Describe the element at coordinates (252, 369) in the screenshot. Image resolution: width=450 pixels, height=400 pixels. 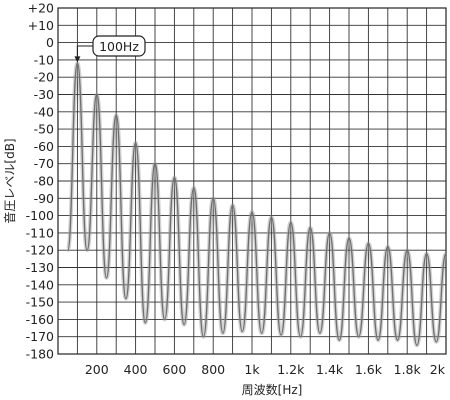
I see `x-tick-label: 1k` at that location.